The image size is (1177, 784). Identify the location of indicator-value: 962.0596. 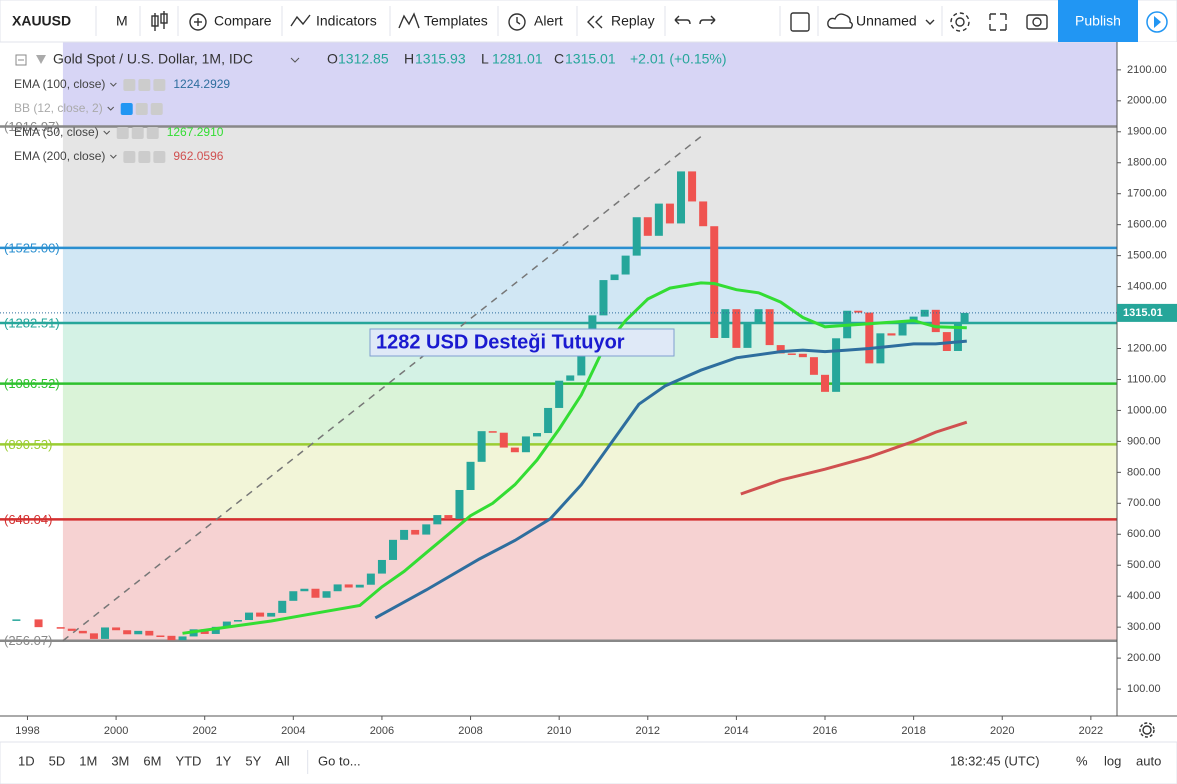
(198, 156).